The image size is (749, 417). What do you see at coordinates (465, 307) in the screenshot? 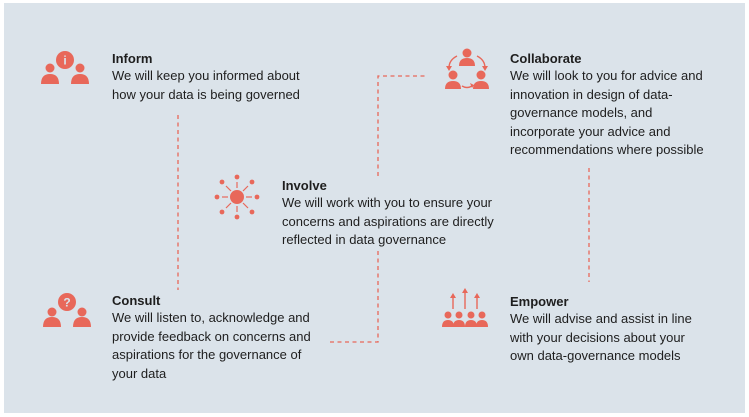
I see `people-arrows-up-icon` at bounding box center [465, 307].